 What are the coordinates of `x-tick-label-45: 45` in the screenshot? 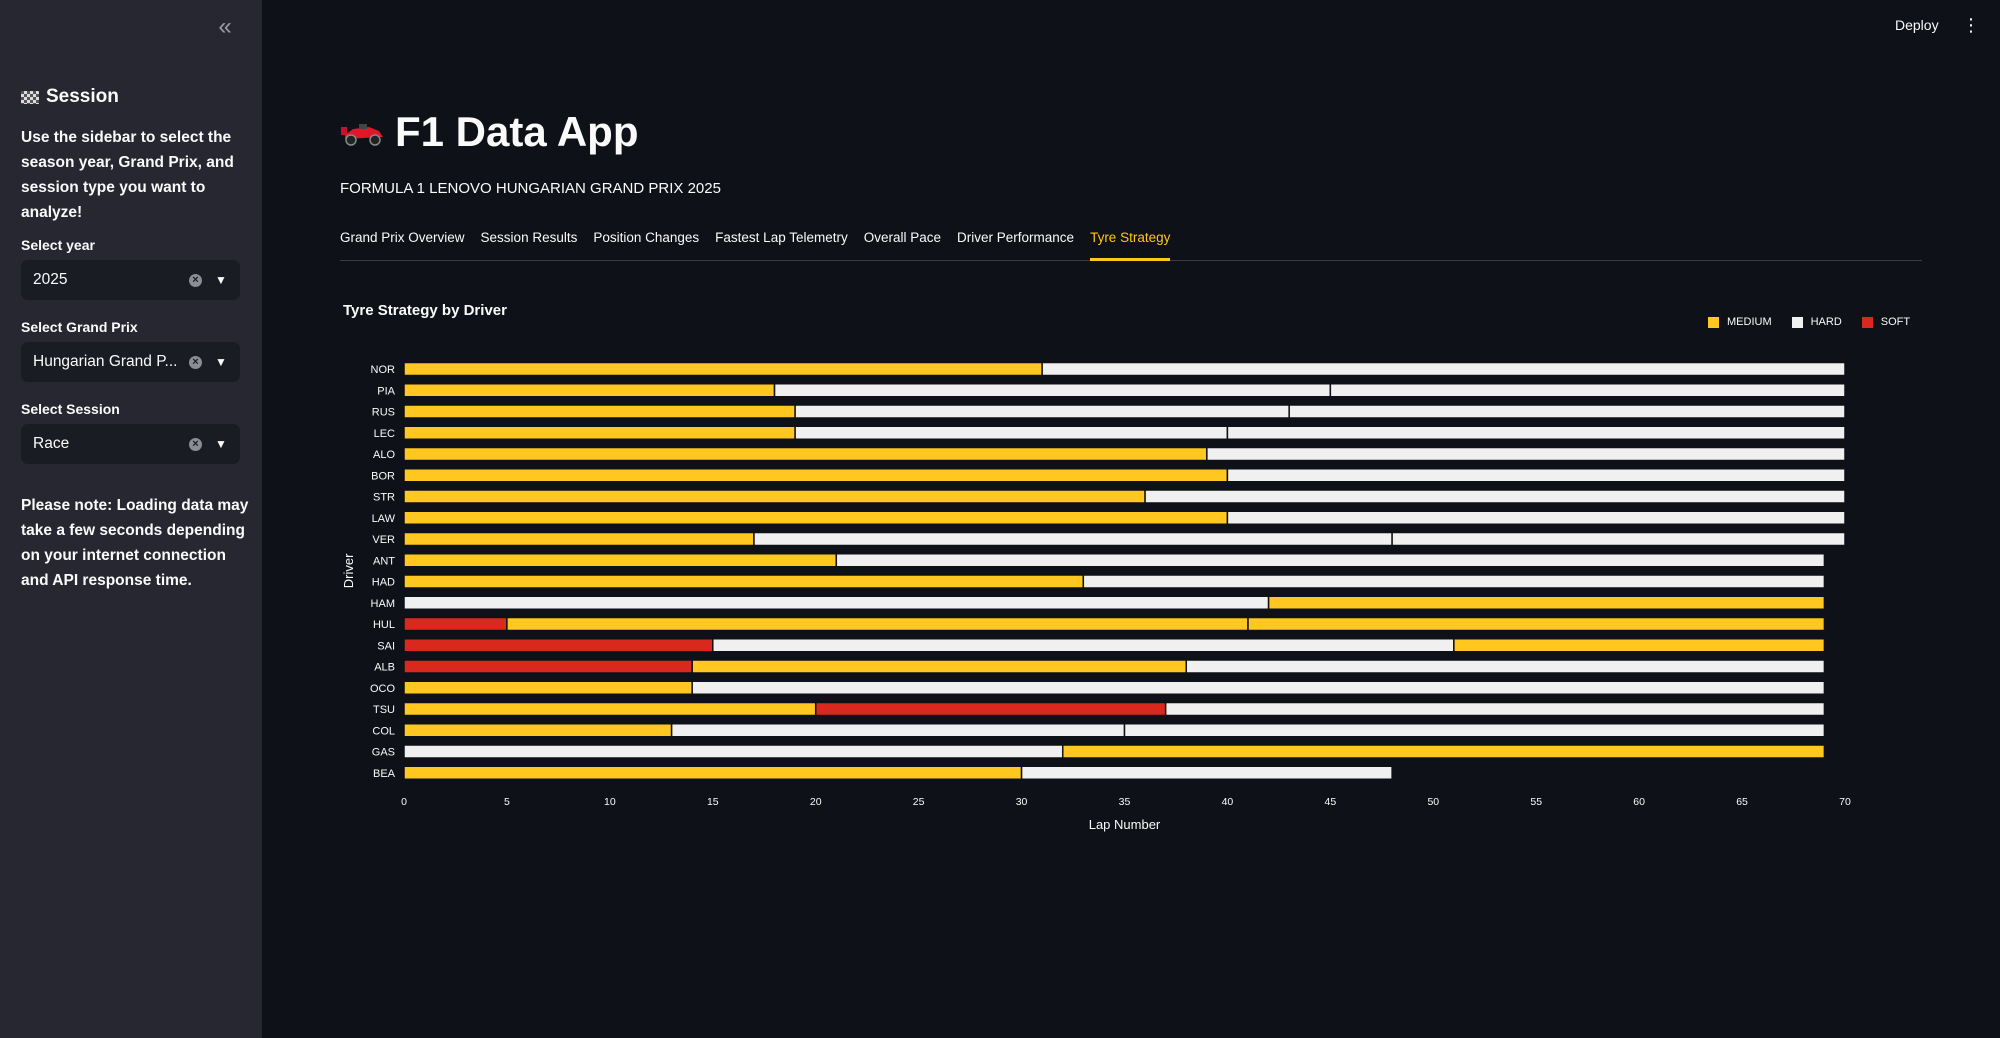 It's located at (1331, 802).